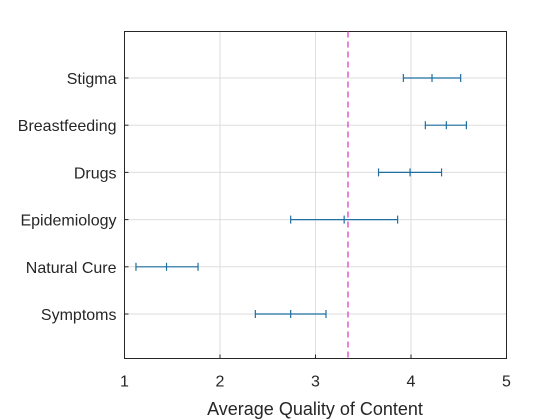 Image resolution: width=560 pixels, height=420 pixels. Describe the element at coordinates (315, 409) in the screenshot. I see `x-axis-title: Average Quality of Content` at that location.